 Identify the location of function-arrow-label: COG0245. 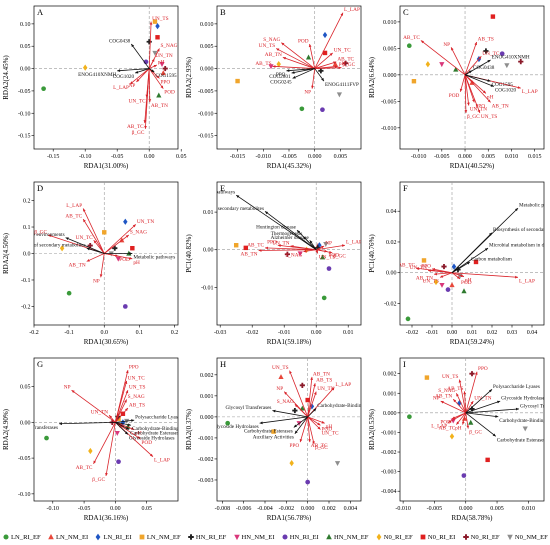
(281, 82).